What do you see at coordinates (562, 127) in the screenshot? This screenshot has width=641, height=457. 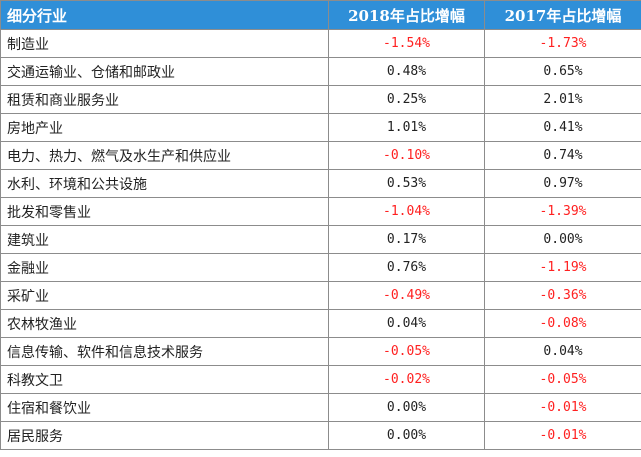 I see `change-2017-cell: 0.41%` at bounding box center [562, 127].